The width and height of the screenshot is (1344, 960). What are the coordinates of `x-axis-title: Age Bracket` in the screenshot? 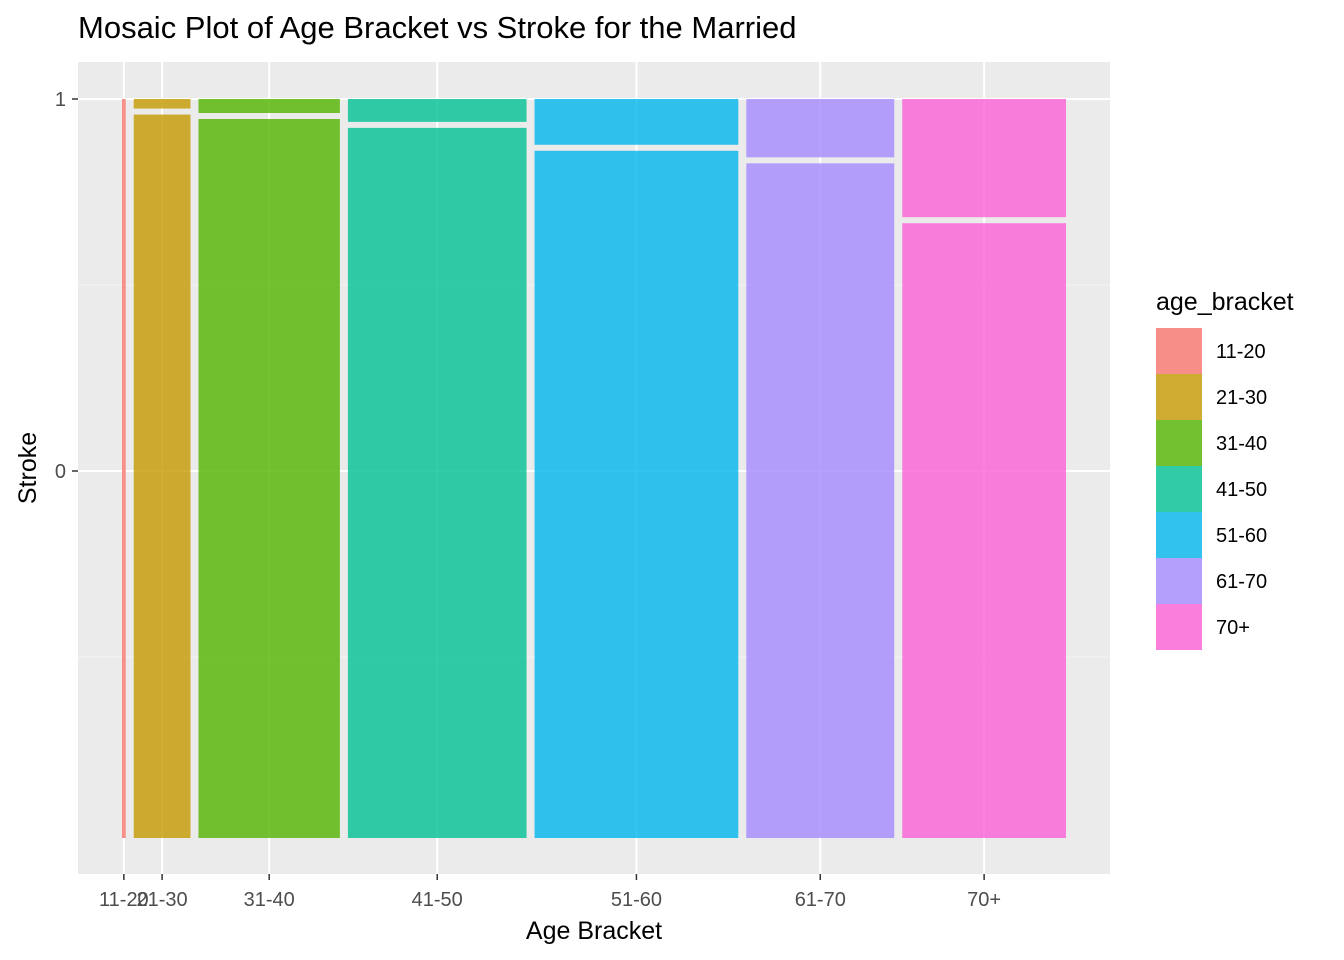 It's located at (594, 931).